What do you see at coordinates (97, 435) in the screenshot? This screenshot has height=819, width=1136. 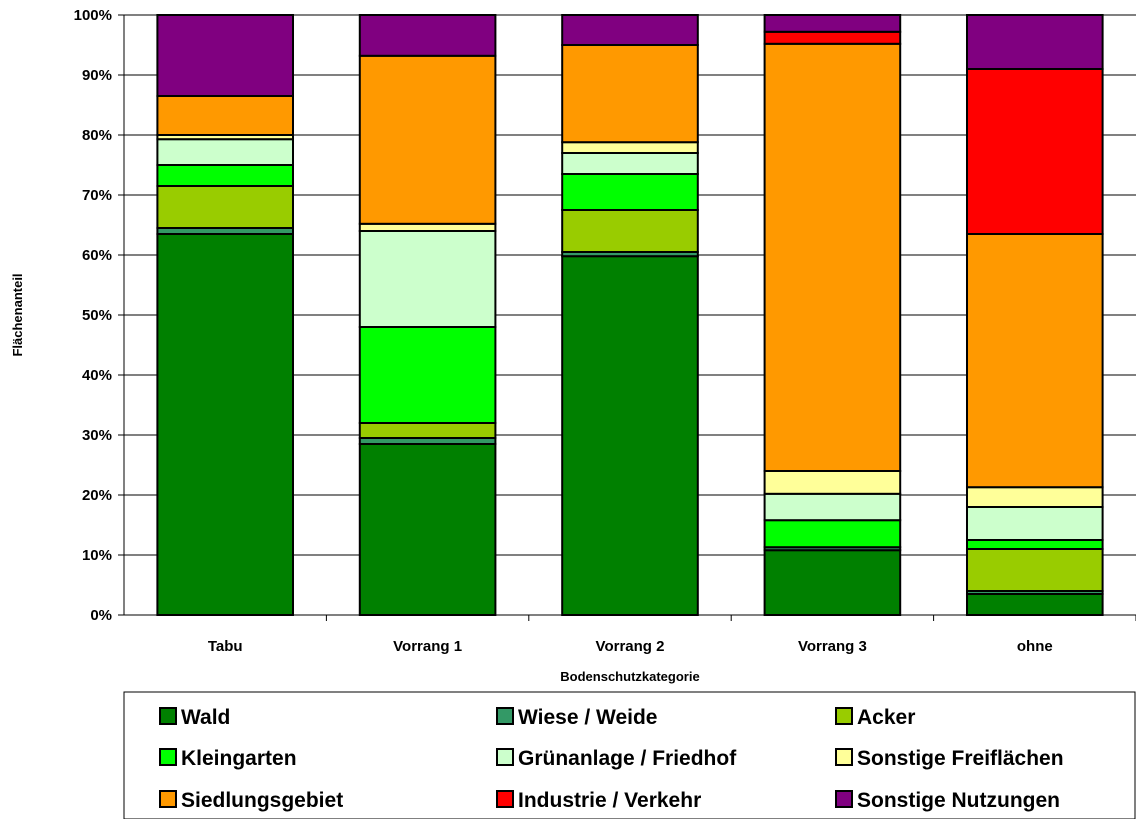 I see `y-tick-label: 30%` at bounding box center [97, 435].